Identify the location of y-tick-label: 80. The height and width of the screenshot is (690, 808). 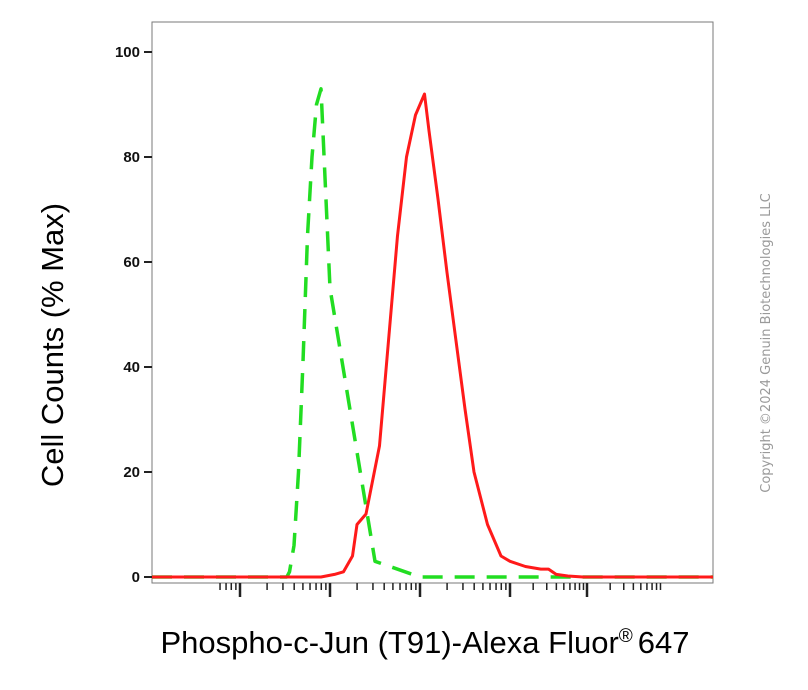
(131, 157).